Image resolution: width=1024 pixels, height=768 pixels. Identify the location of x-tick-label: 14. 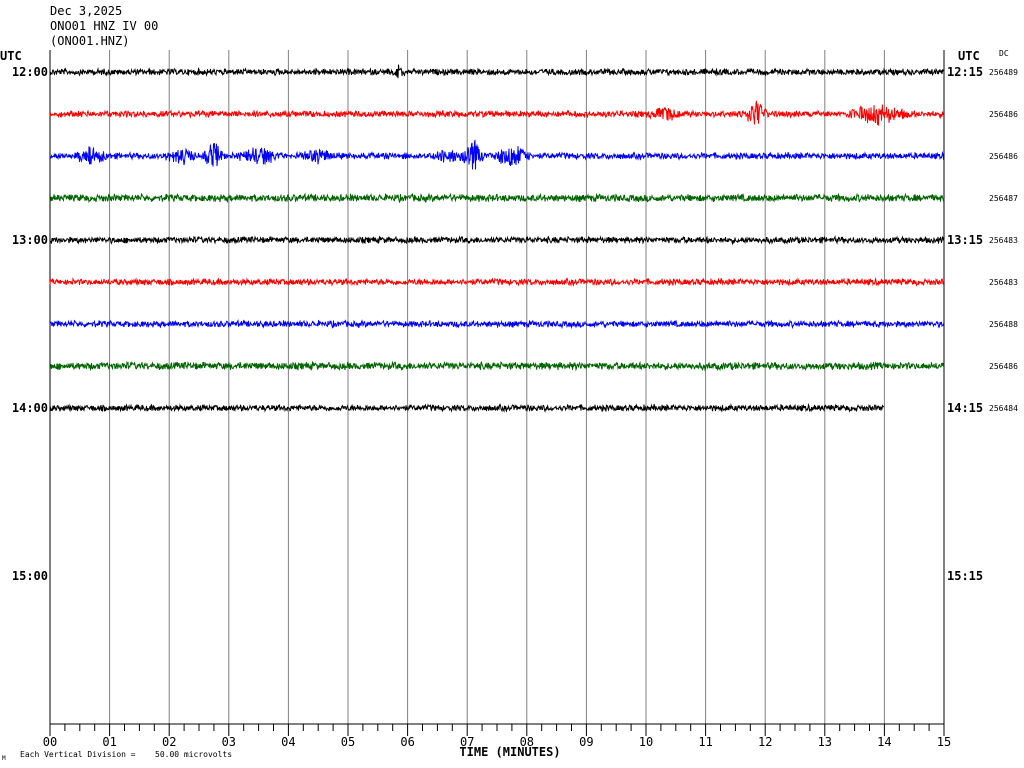
(884, 742).